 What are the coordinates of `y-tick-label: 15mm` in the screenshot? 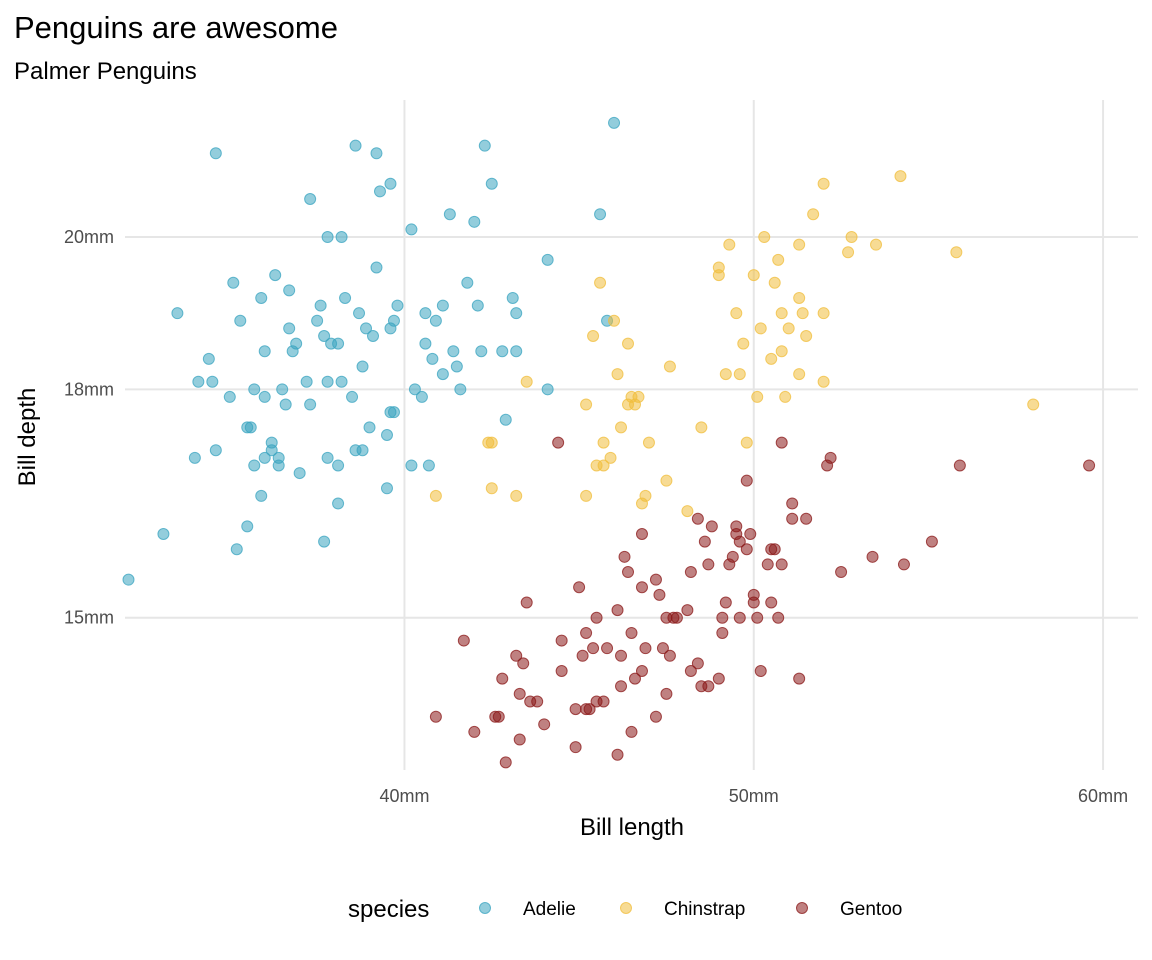 It's located at (89, 618).